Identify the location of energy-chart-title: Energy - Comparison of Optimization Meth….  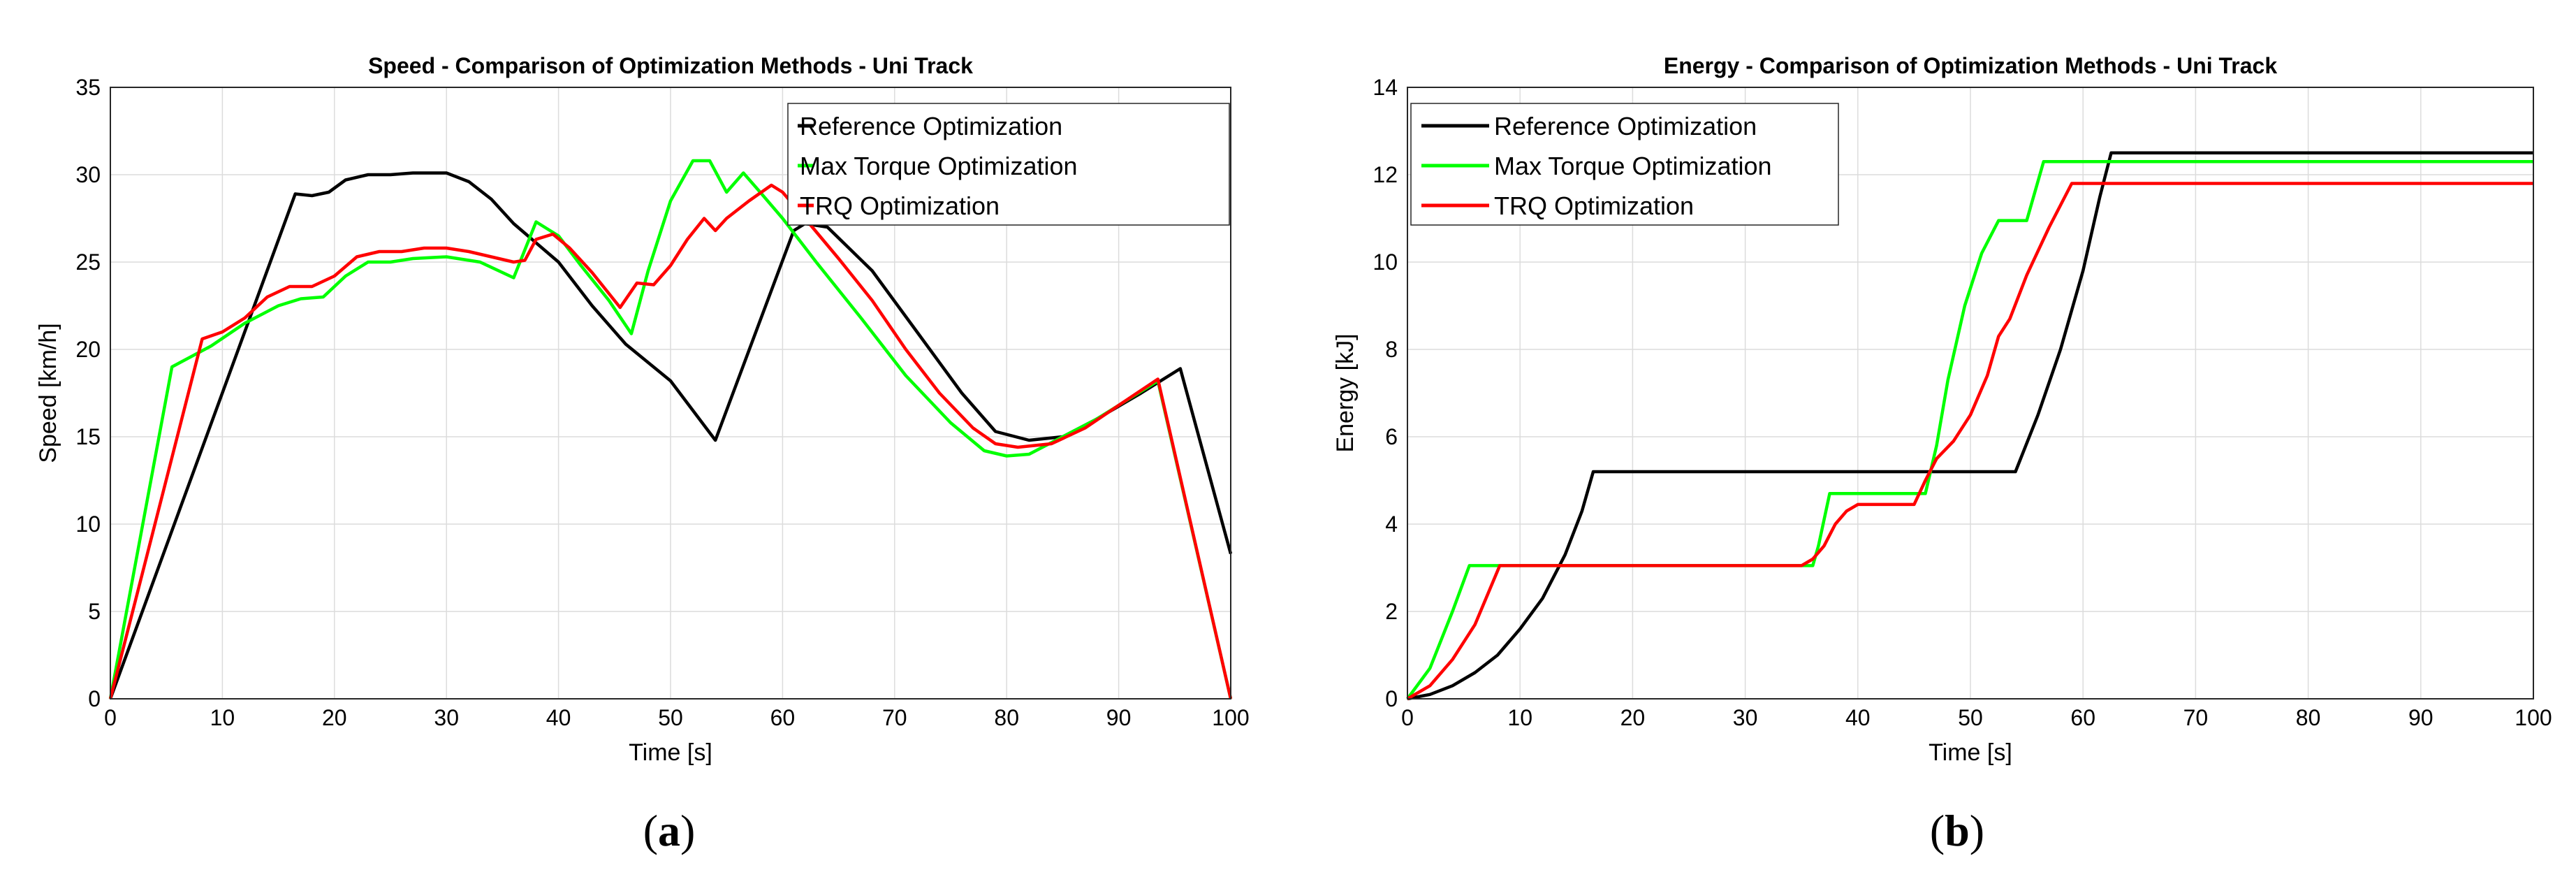
(1971, 65).